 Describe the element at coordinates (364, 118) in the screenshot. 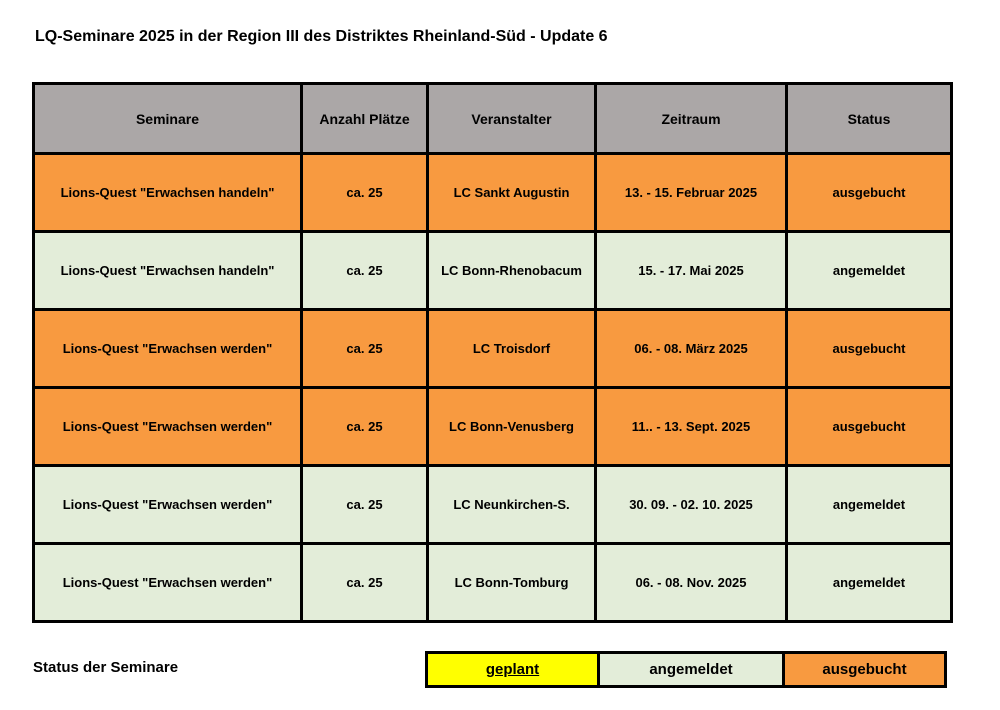

I see `column-header: Anzahl Plätze` at that location.